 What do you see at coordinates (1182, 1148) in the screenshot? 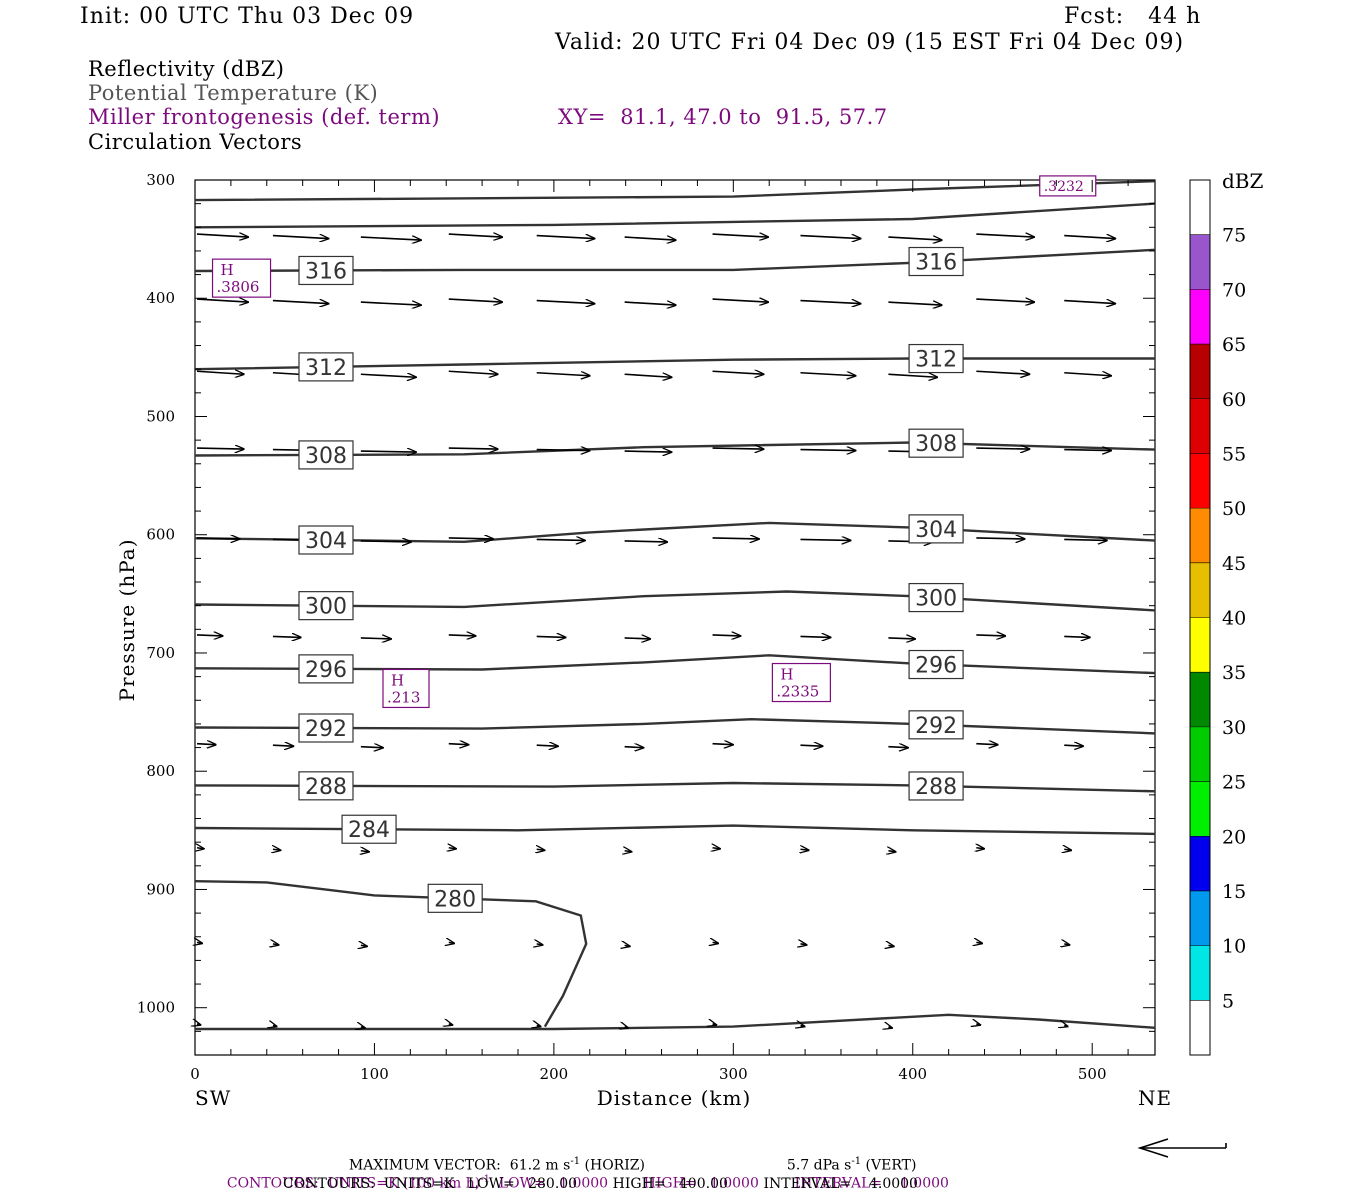
I see `reference-vector-arrow` at bounding box center [1182, 1148].